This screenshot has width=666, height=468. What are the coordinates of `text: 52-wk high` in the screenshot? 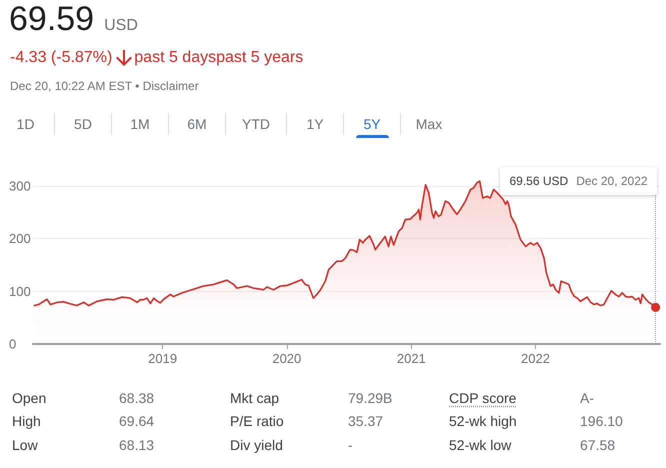 It's located at (483, 421).